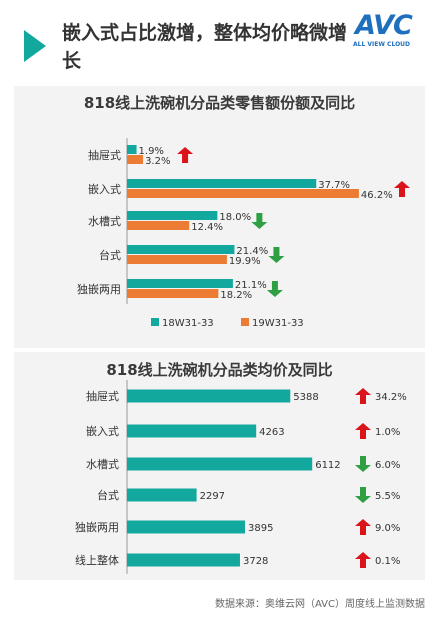  What do you see at coordinates (236, 295) in the screenshot?
I see `share-value-label-dual-use-19: 18.2%` at bounding box center [236, 295].